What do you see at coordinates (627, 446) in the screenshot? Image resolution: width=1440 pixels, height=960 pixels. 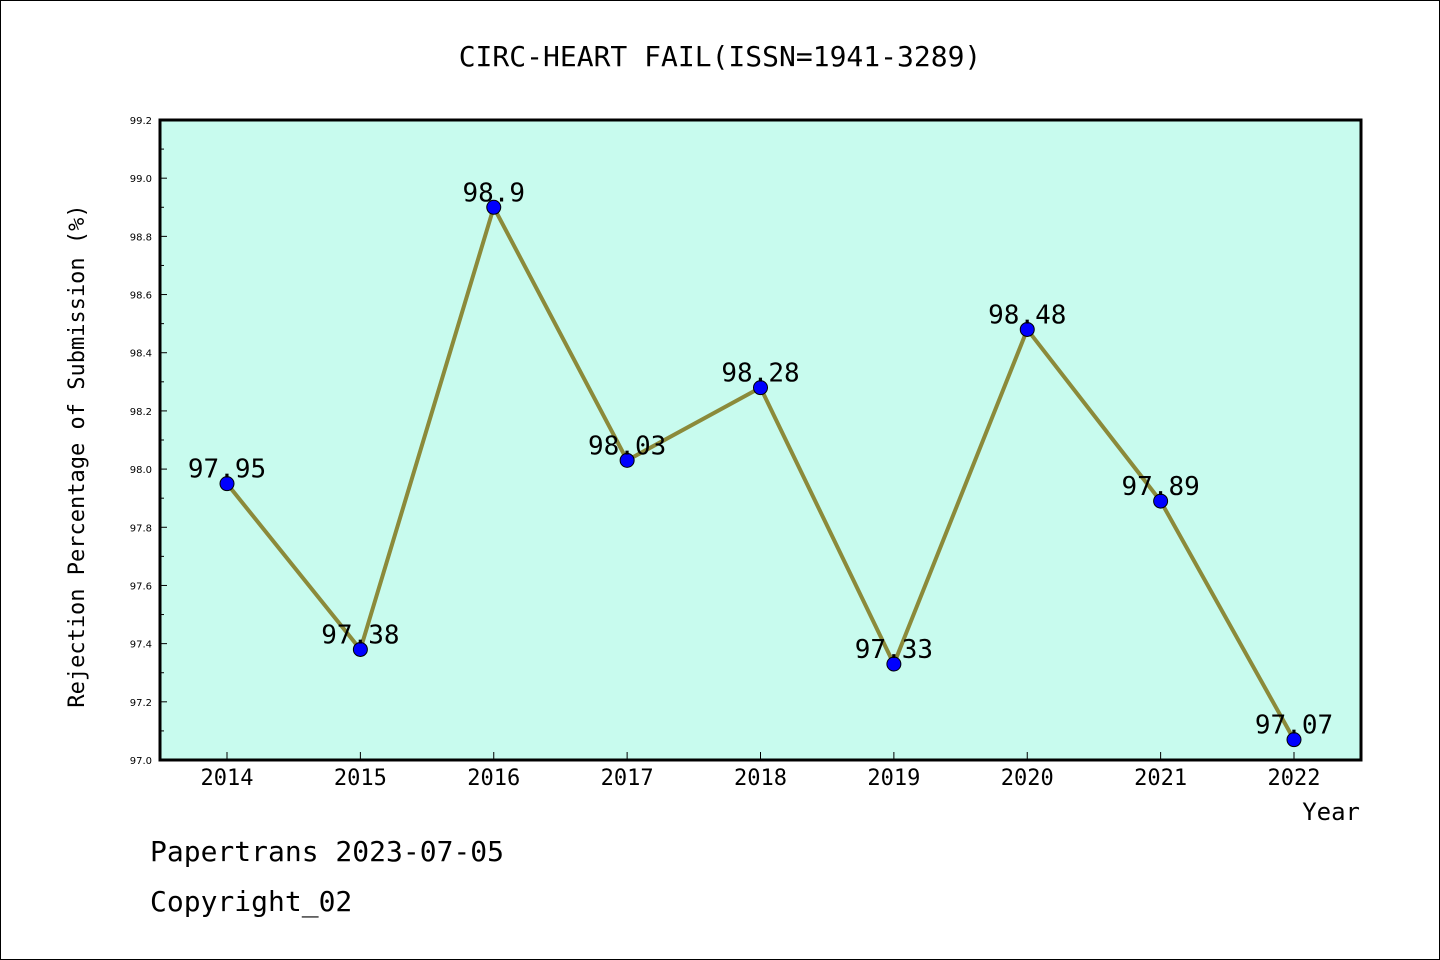 I see `data-label: 98.03` at bounding box center [627, 446].